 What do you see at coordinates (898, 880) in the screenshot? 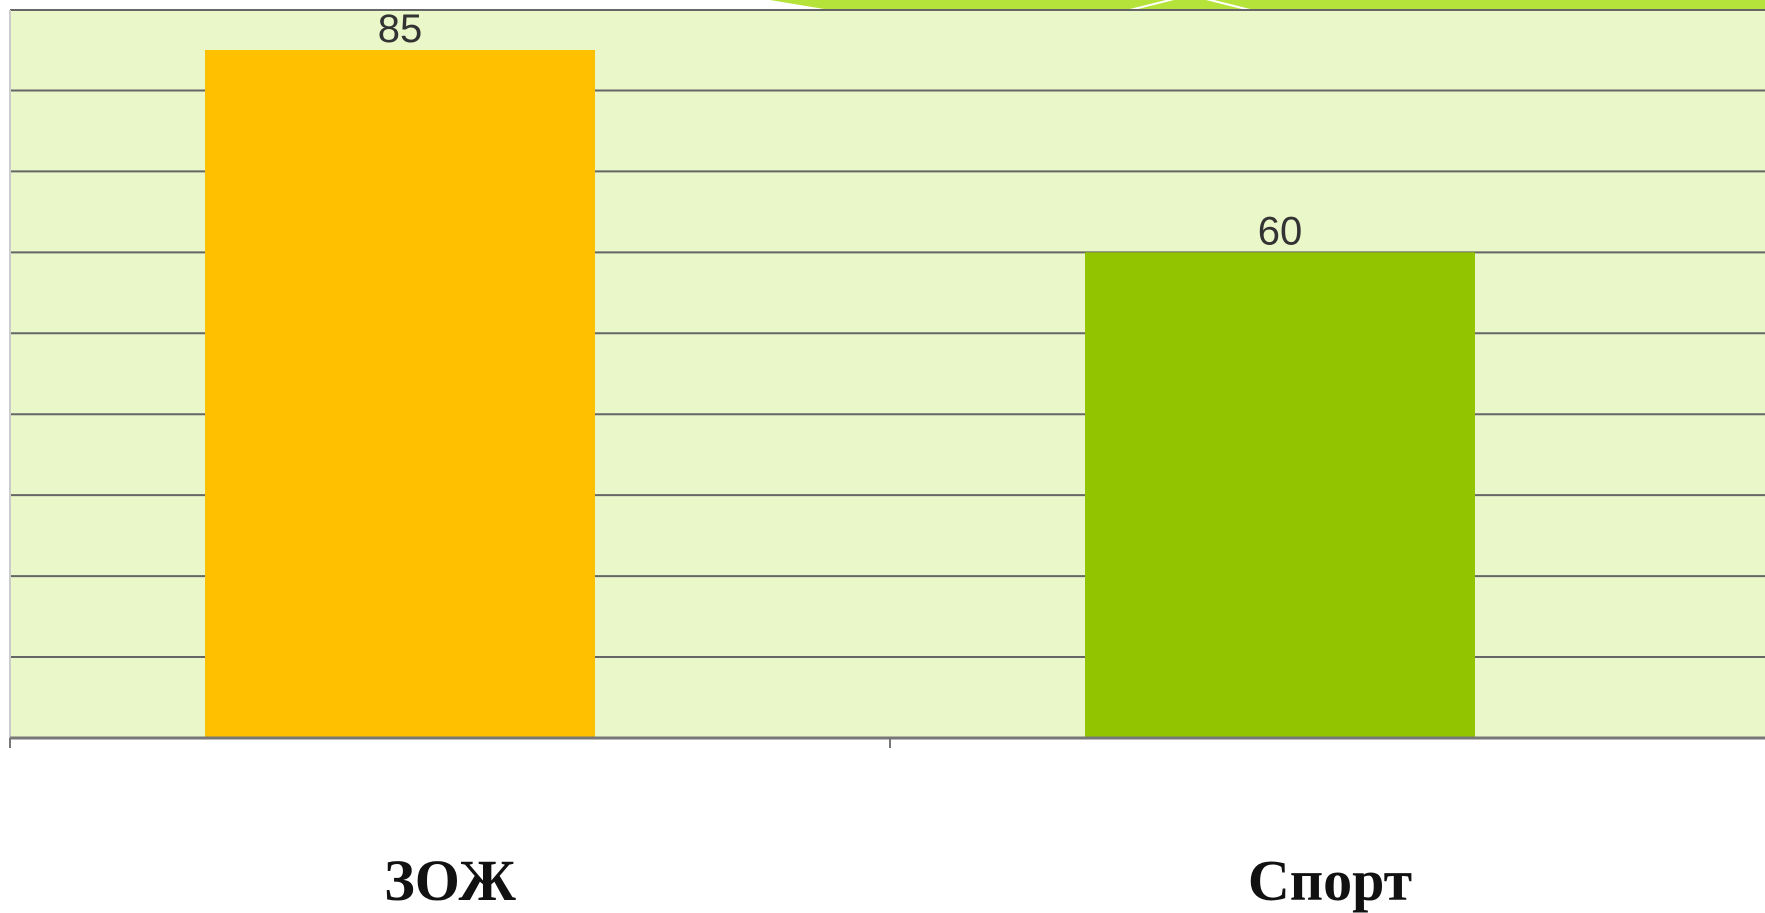
I see `category-labels: ЗОЖ Спорт` at bounding box center [898, 880].